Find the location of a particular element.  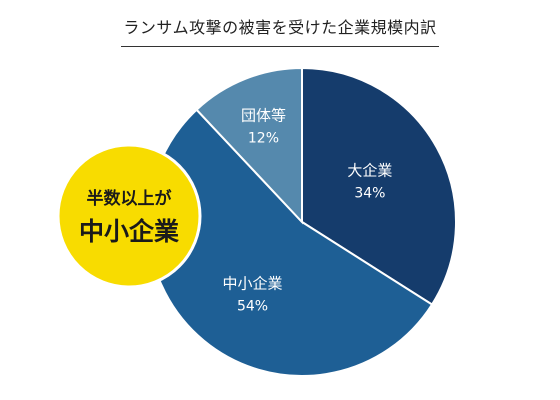

slice-large-enterprise-label: 大企業 is located at coordinates (369, 171).